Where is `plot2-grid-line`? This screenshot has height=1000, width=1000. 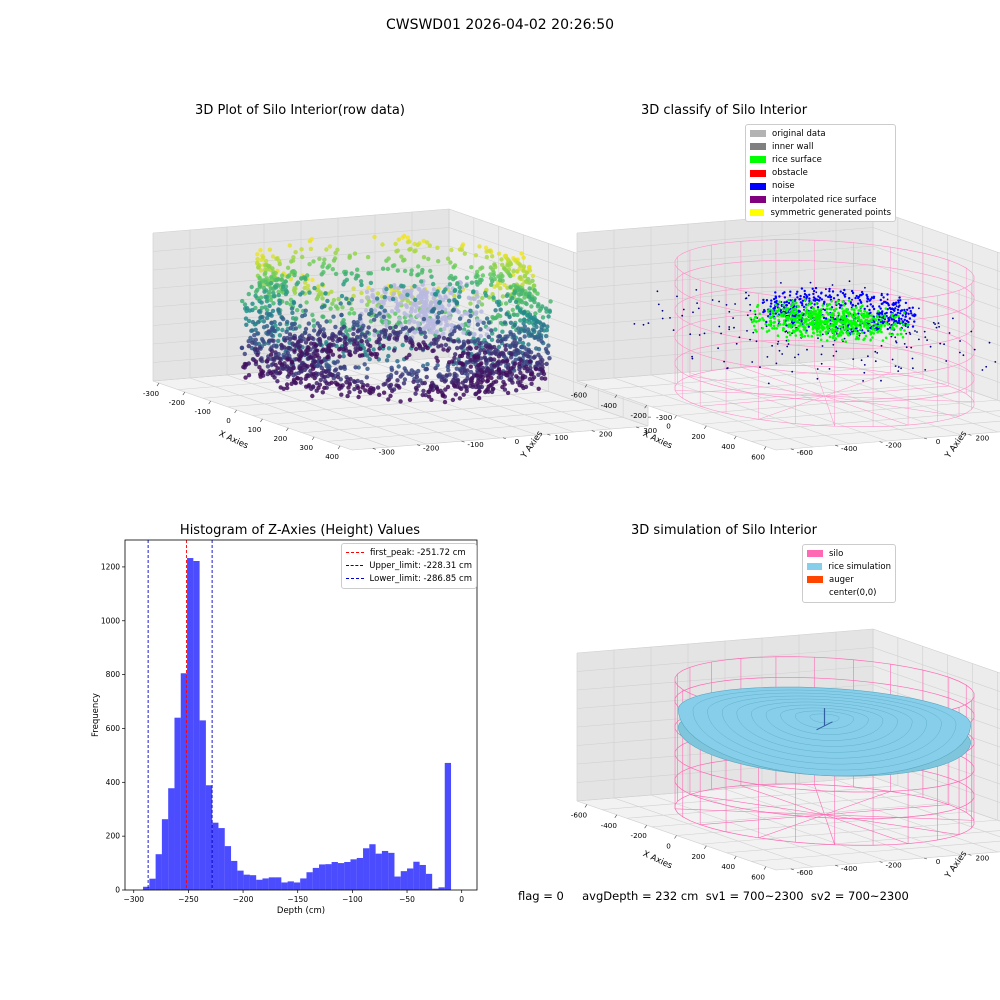
plot2-grid-line is located at coordinates (917, 388).